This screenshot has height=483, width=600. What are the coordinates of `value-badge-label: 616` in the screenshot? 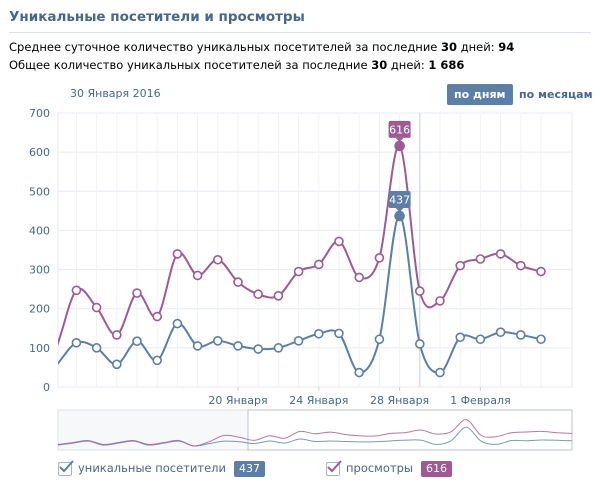 It's located at (399, 129).